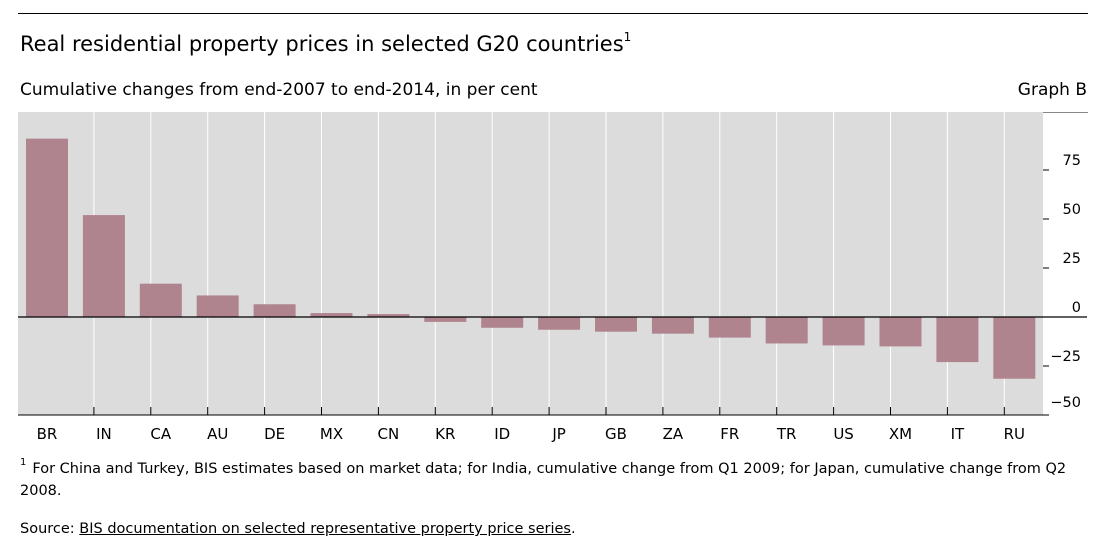 The image size is (1103, 551). Describe the element at coordinates (1052, 90) in the screenshot. I see `graph-label: Graph B` at that location.